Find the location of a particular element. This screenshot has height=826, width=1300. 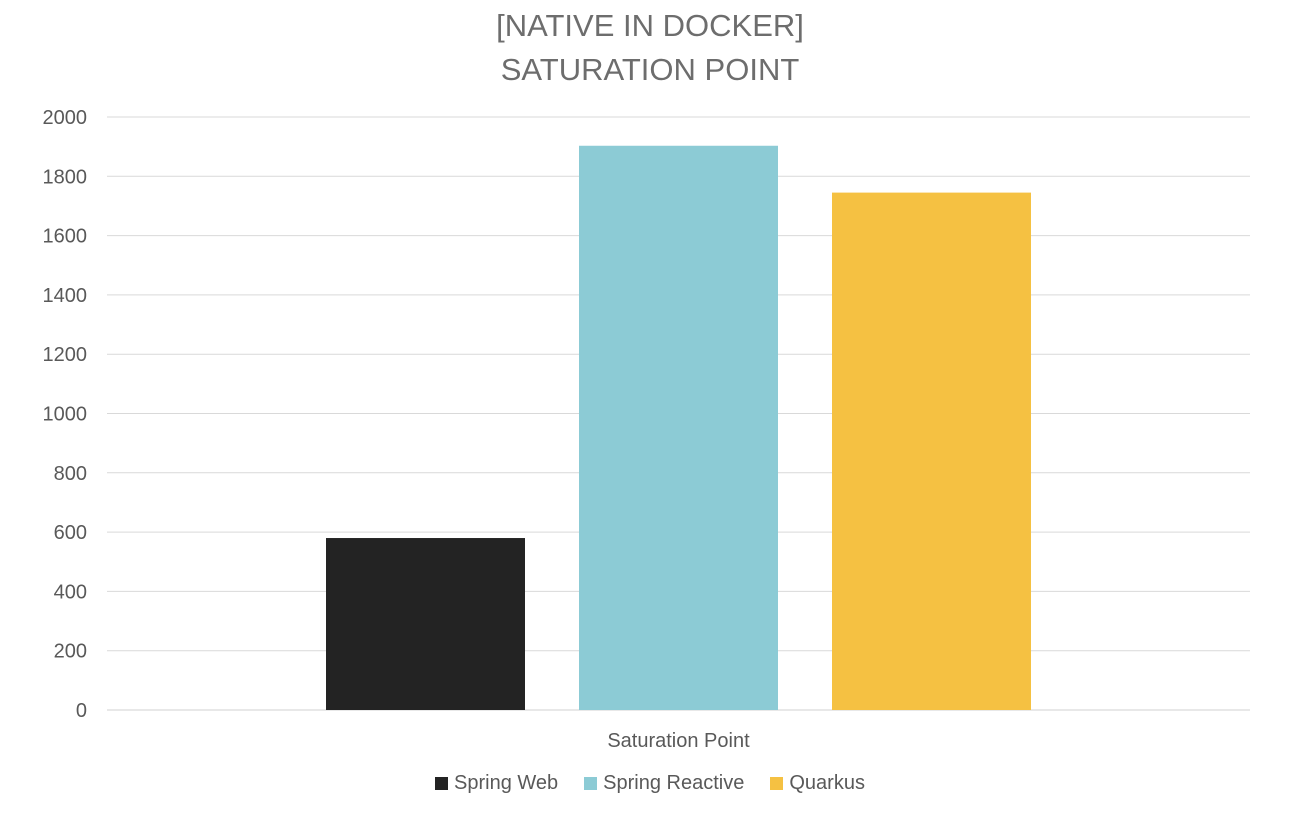

legend-swatch-spring-web is located at coordinates (442, 783).